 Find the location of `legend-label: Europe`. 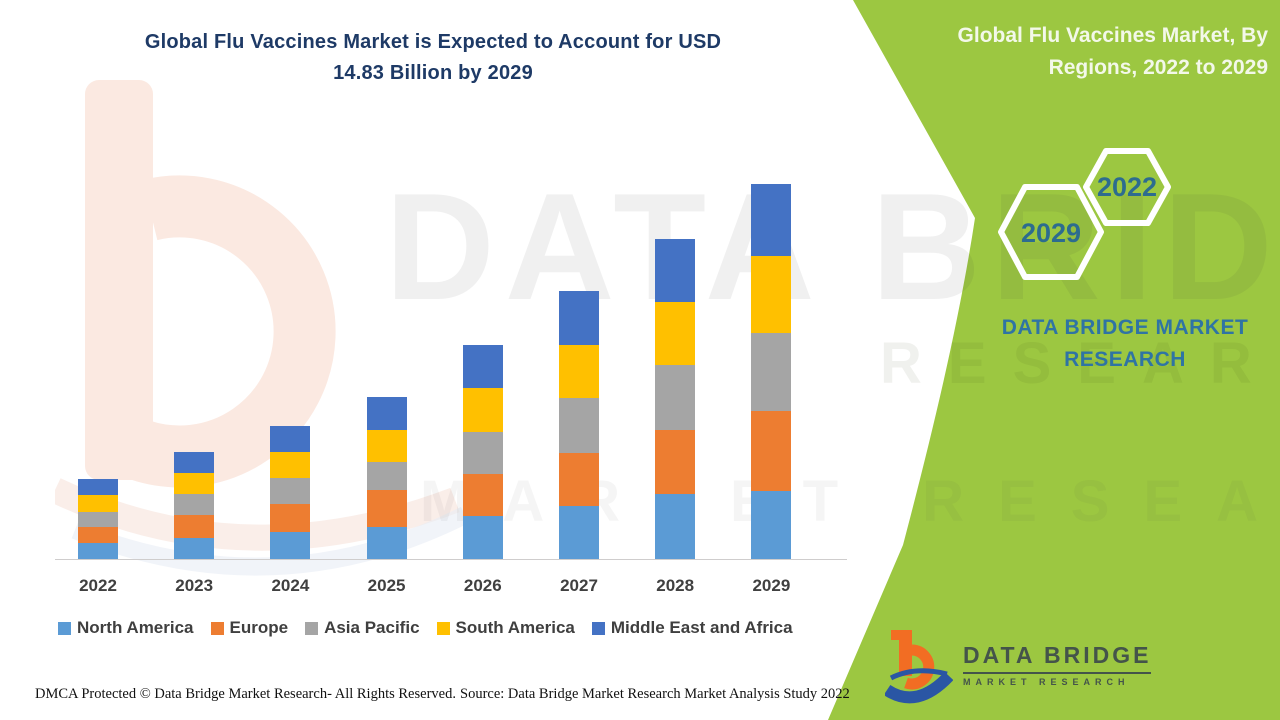

legend-label: Europe is located at coordinates (259, 627).